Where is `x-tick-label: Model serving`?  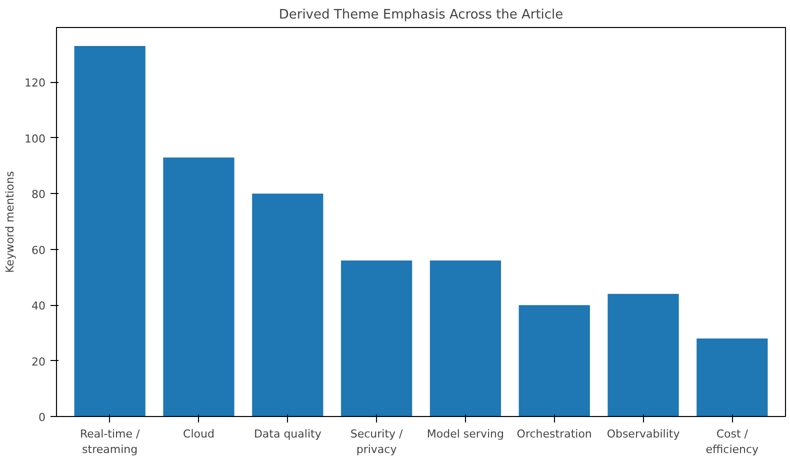
x-tick-label: Model serving is located at coordinates (465, 434).